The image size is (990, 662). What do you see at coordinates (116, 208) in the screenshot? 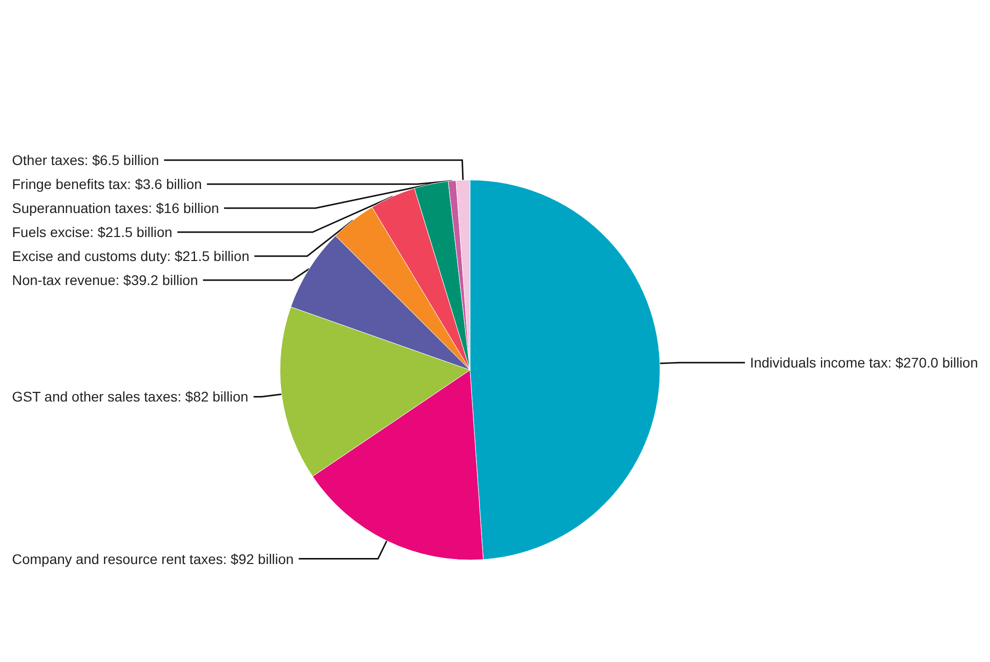
I see `slice-label: Superannuation taxes: $16 billion` at bounding box center [116, 208].